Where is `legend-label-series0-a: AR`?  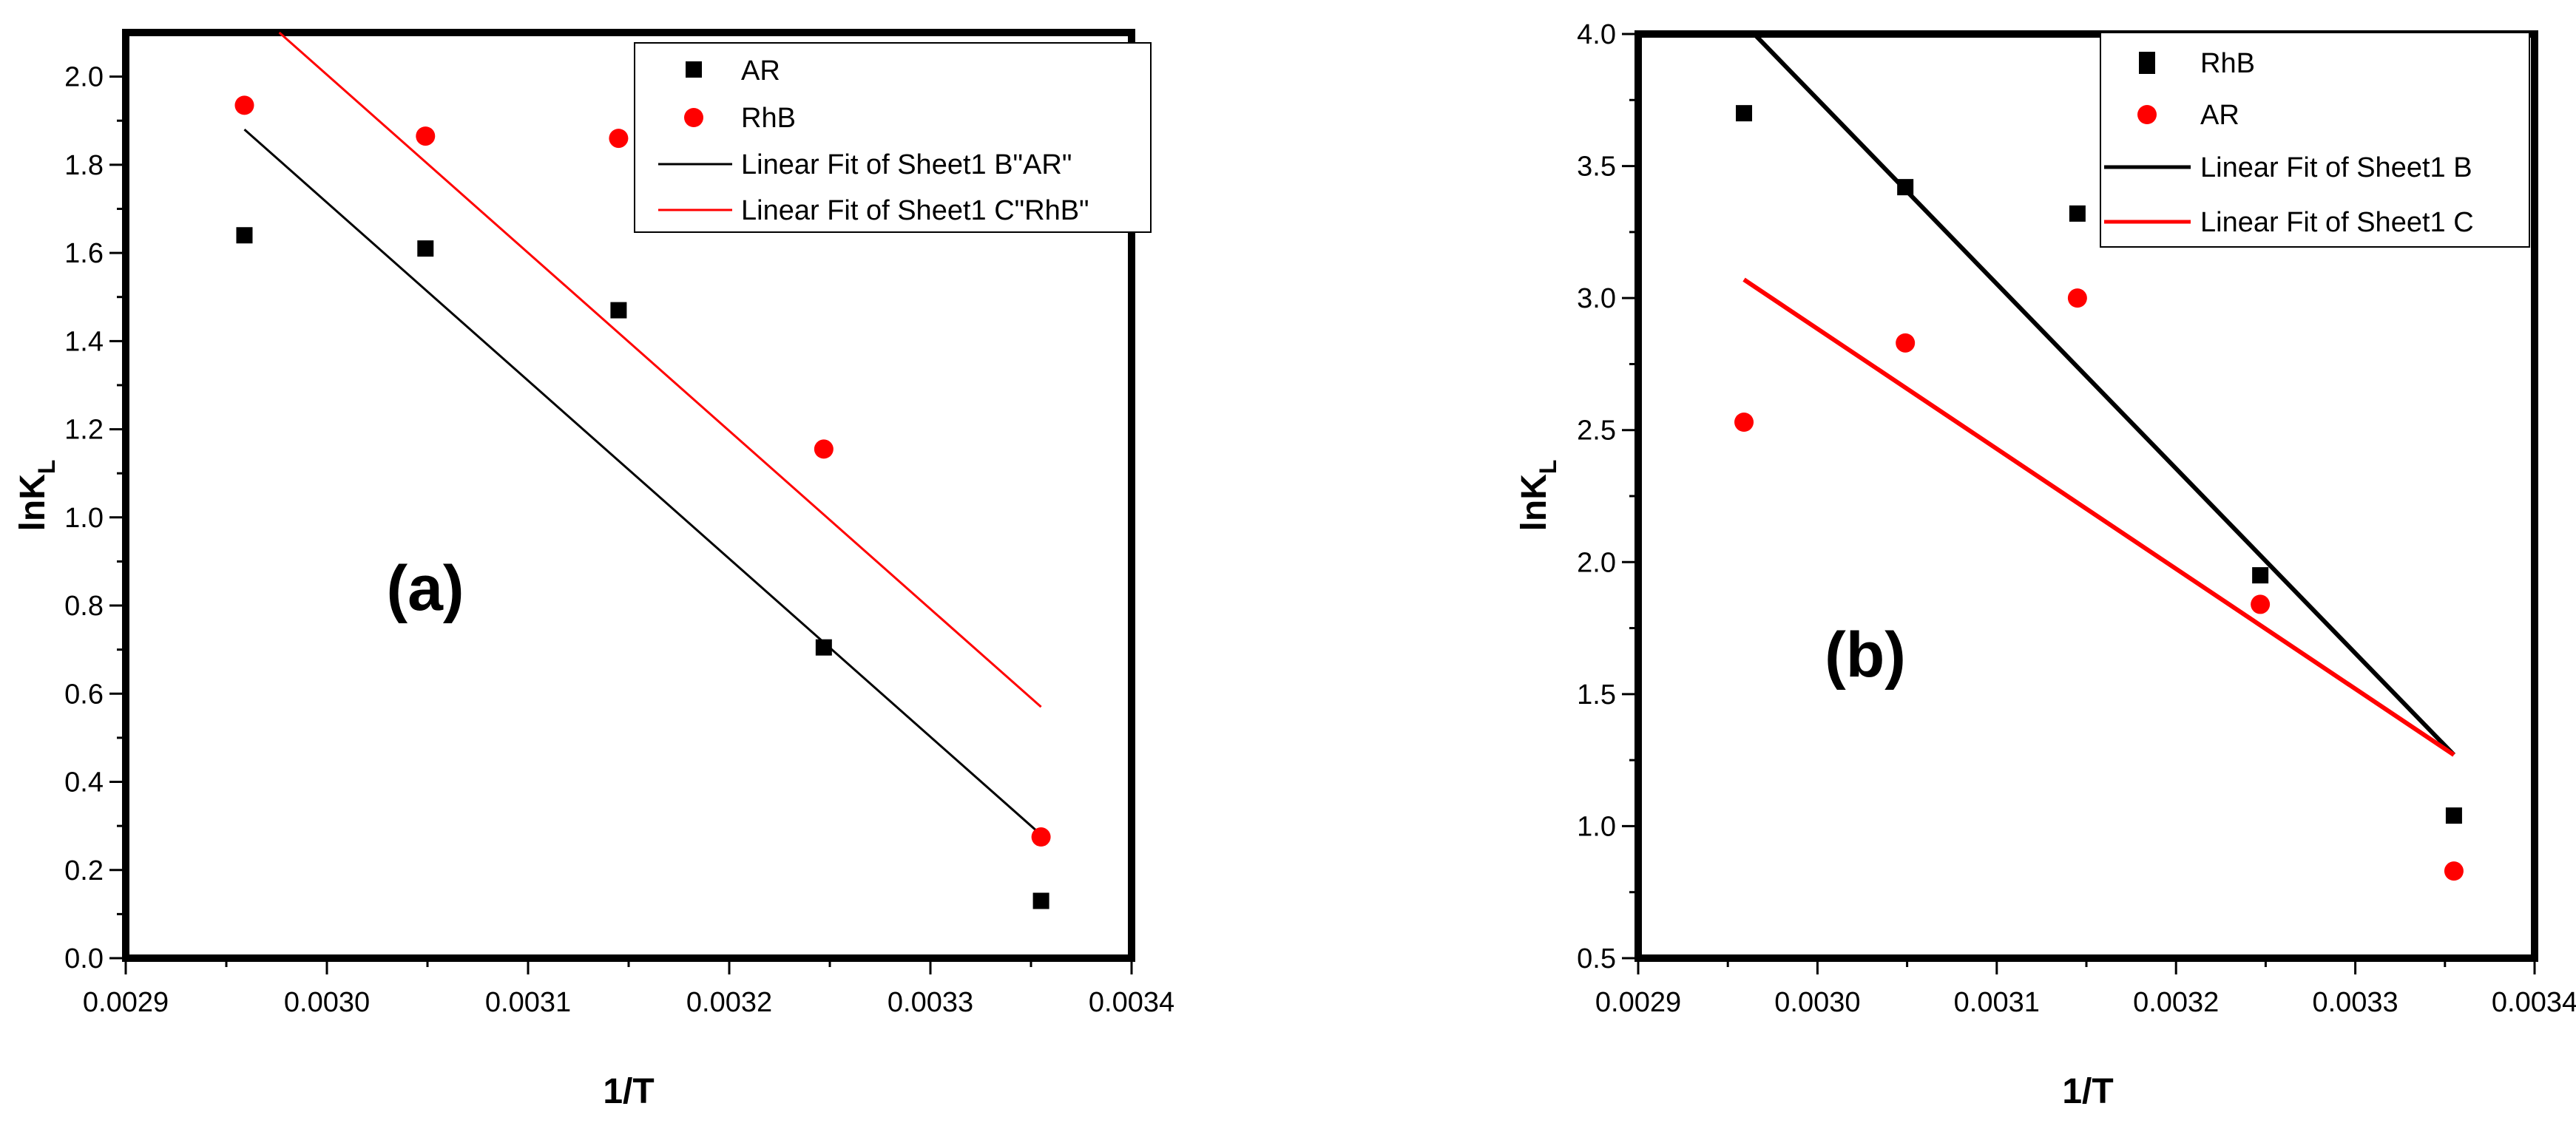
legend-label-series0-a: AR is located at coordinates (760, 71).